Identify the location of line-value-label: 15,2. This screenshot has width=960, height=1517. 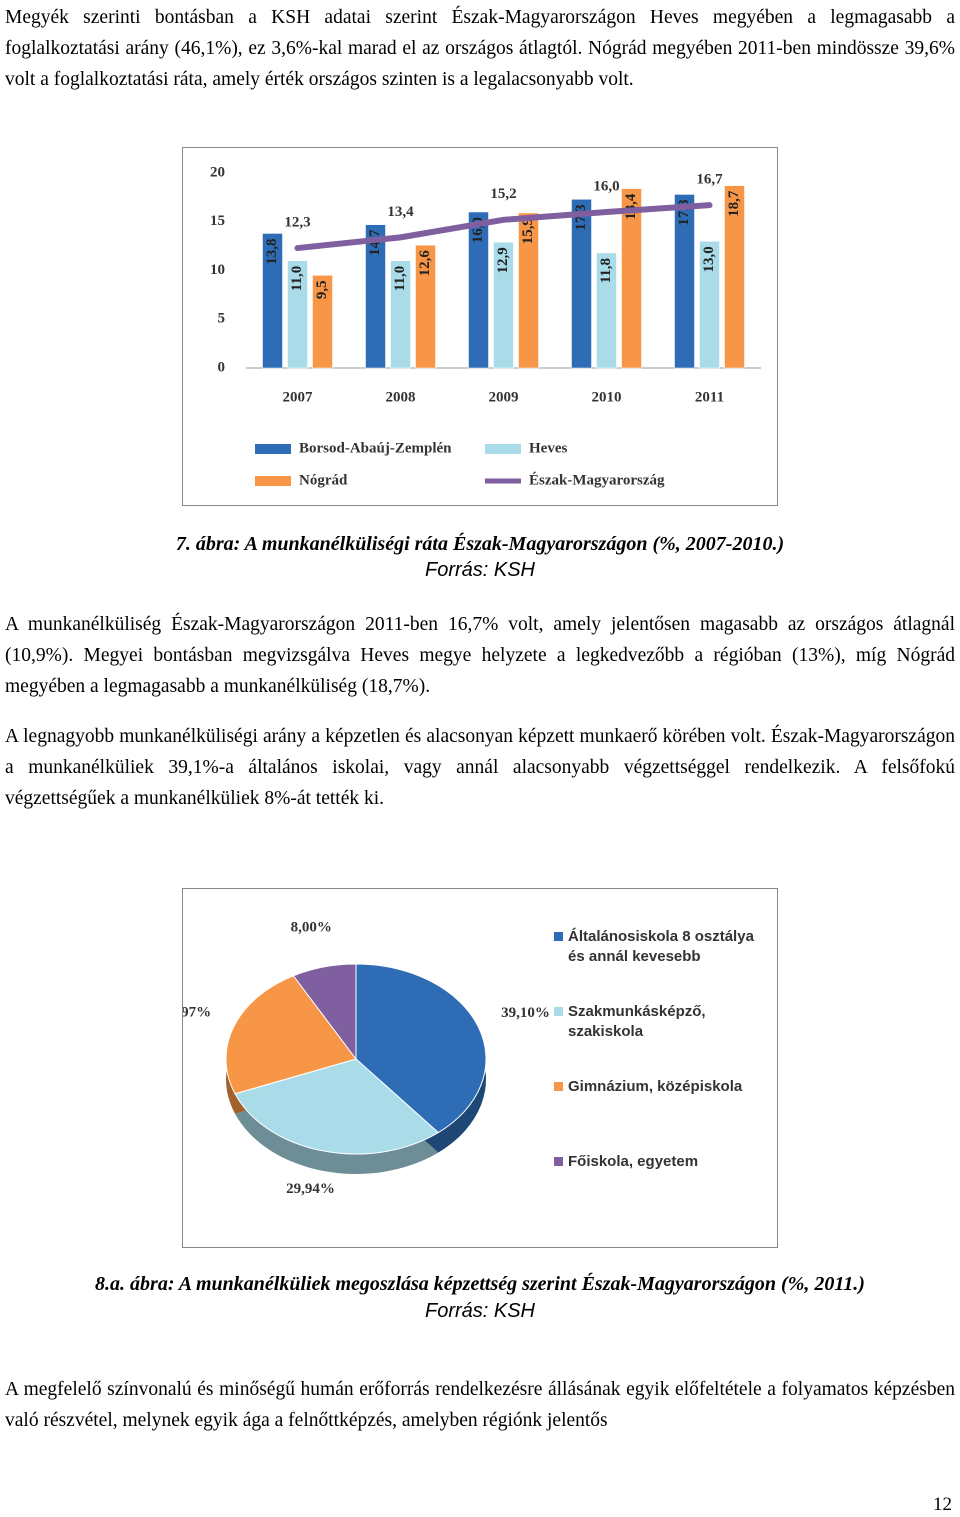
(503, 194).